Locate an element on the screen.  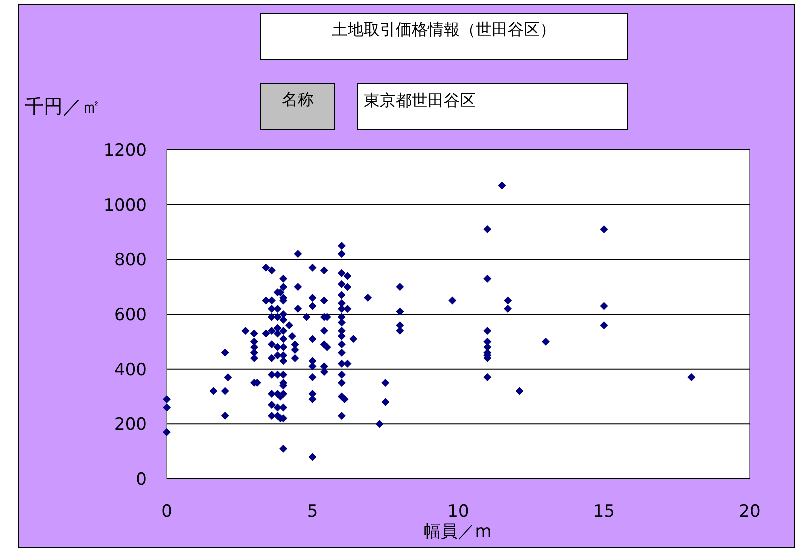
x-axis-title: 幅員／m is located at coordinates (458, 532).